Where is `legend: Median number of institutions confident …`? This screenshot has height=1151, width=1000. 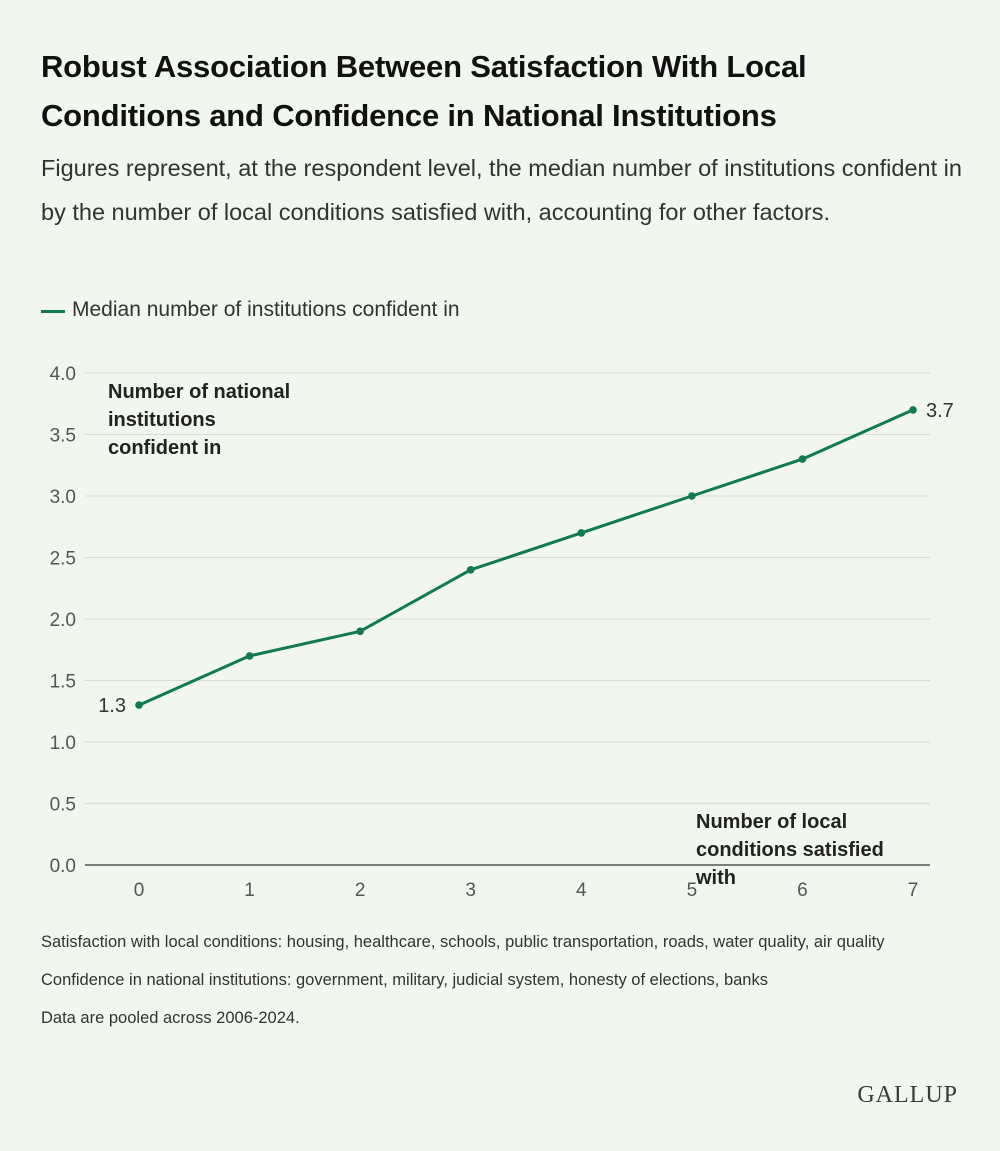
legend: Median number of institutions confident … is located at coordinates (250, 310).